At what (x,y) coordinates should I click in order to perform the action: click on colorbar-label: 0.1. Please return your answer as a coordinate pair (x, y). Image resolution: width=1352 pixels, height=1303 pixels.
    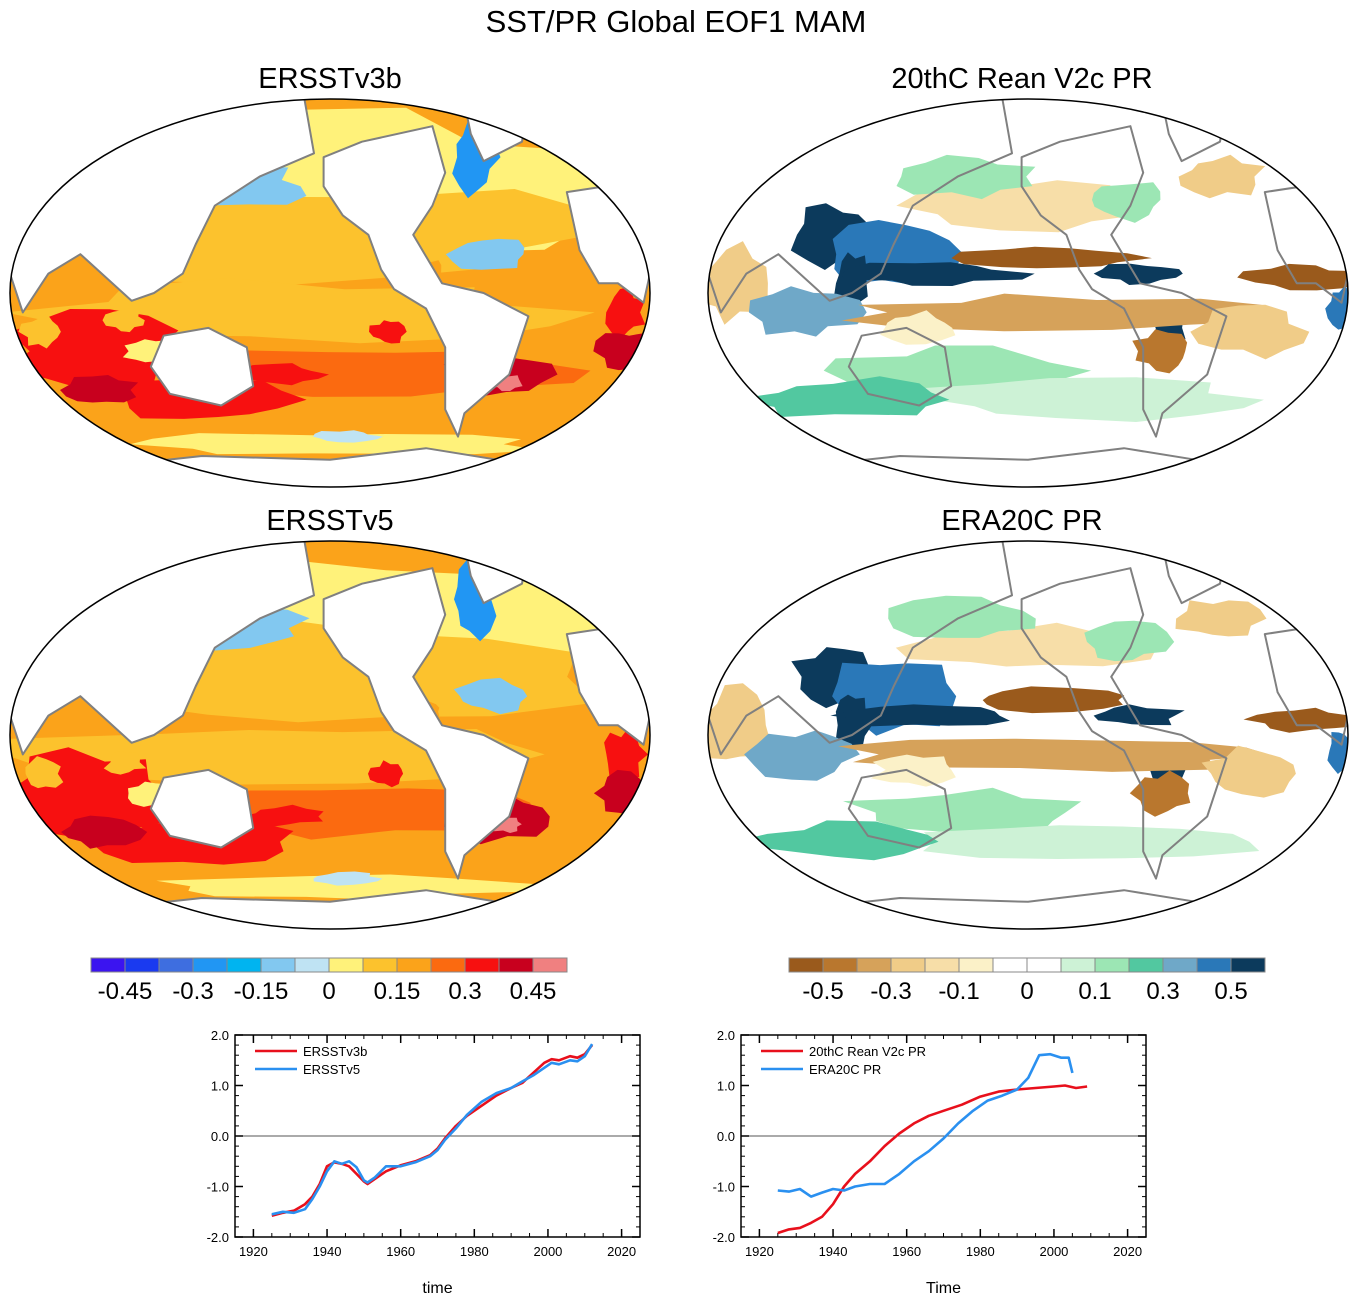
    Looking at the image, I should click on (1094, 991).